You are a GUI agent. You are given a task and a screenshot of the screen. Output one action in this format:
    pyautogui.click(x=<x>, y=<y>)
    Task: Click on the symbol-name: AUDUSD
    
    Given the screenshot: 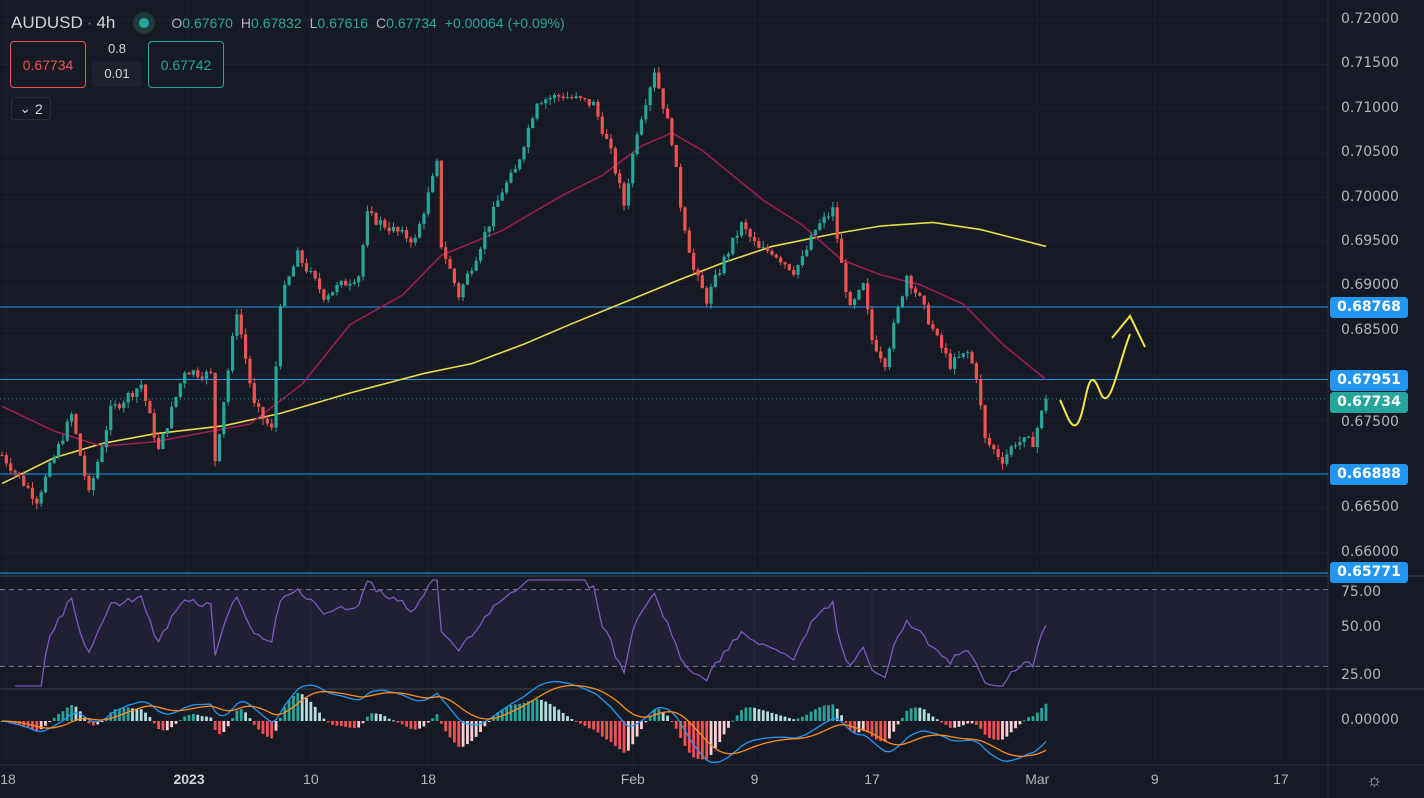 What is the action you would take?
    pyautogui.click(x=47, y=22)
    